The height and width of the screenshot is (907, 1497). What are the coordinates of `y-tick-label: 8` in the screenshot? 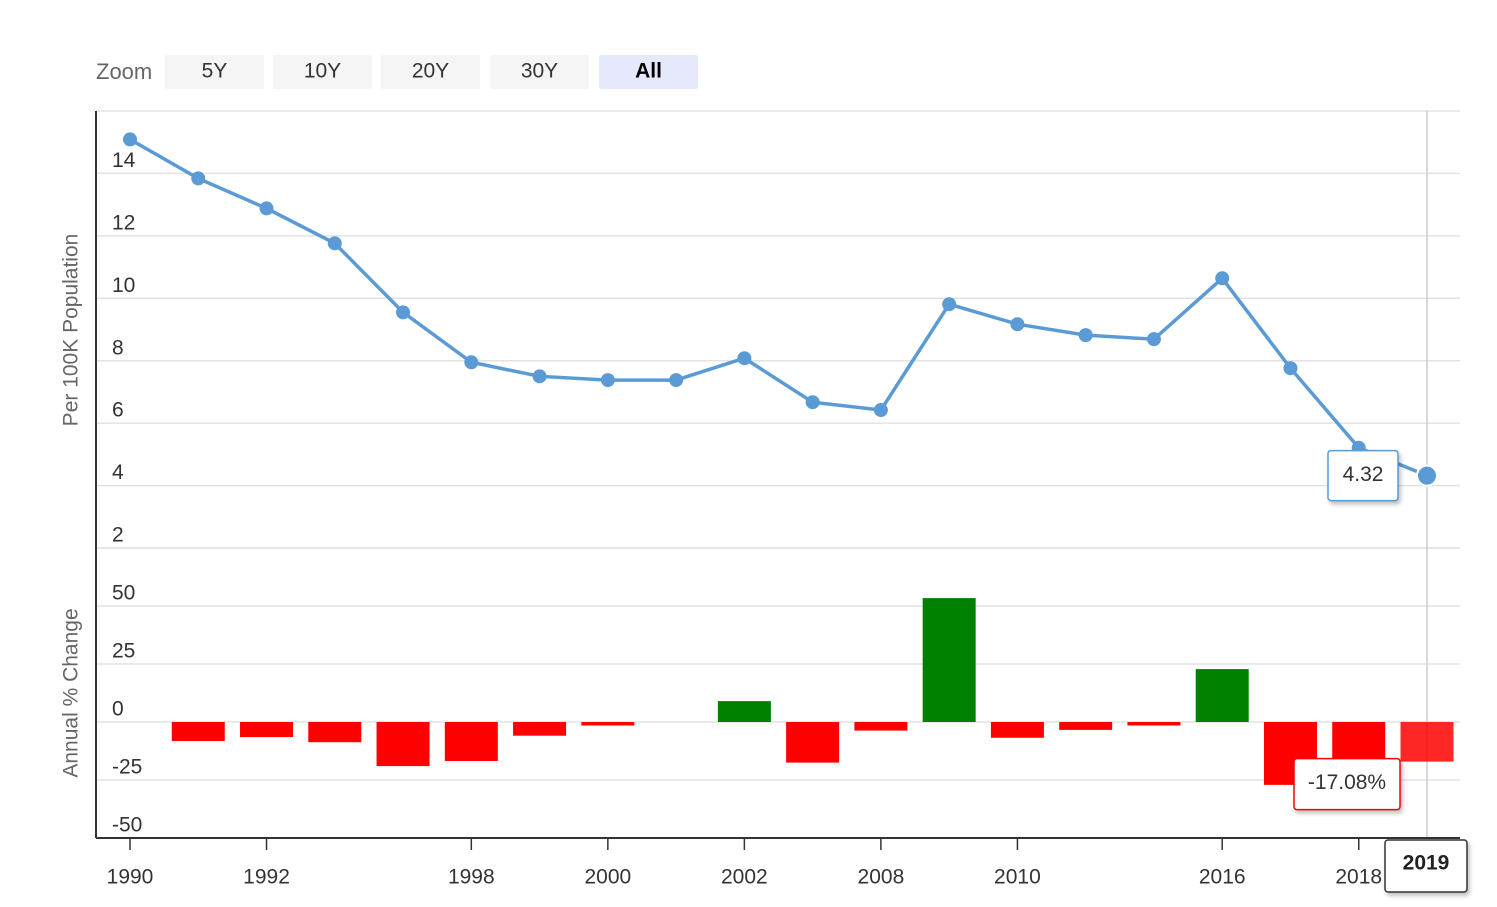 It's located at (118, 347).